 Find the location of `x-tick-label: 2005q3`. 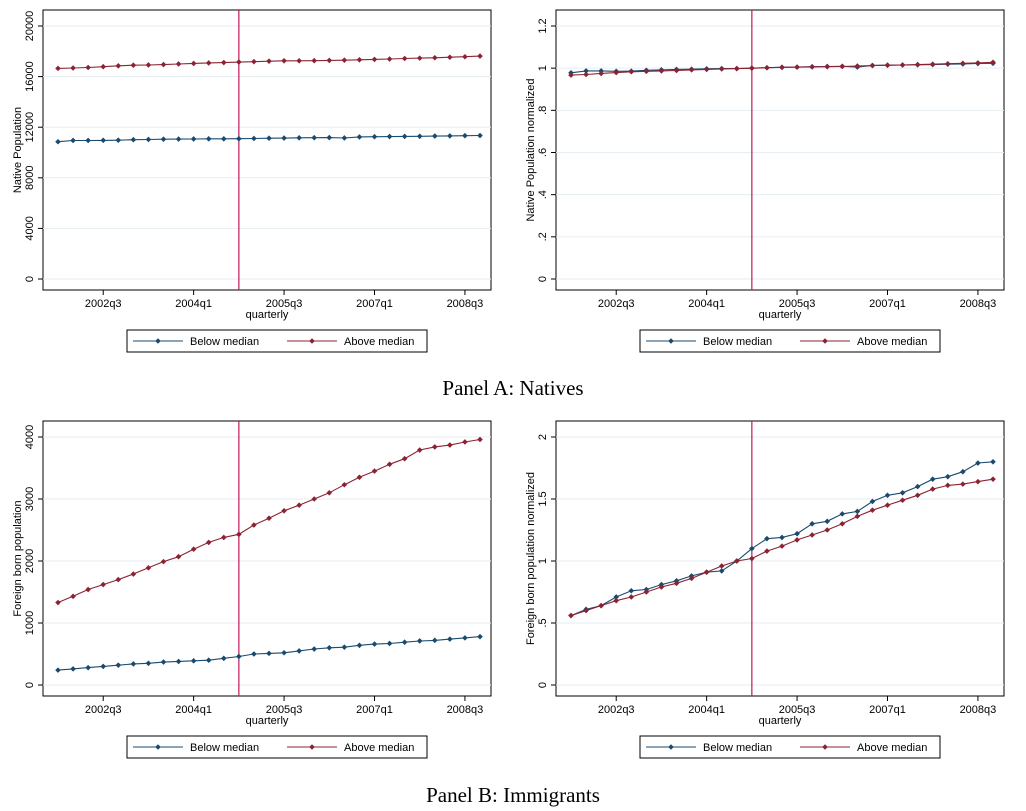

x-tick-label: 2005q3 is located at coordinates (797, 304).